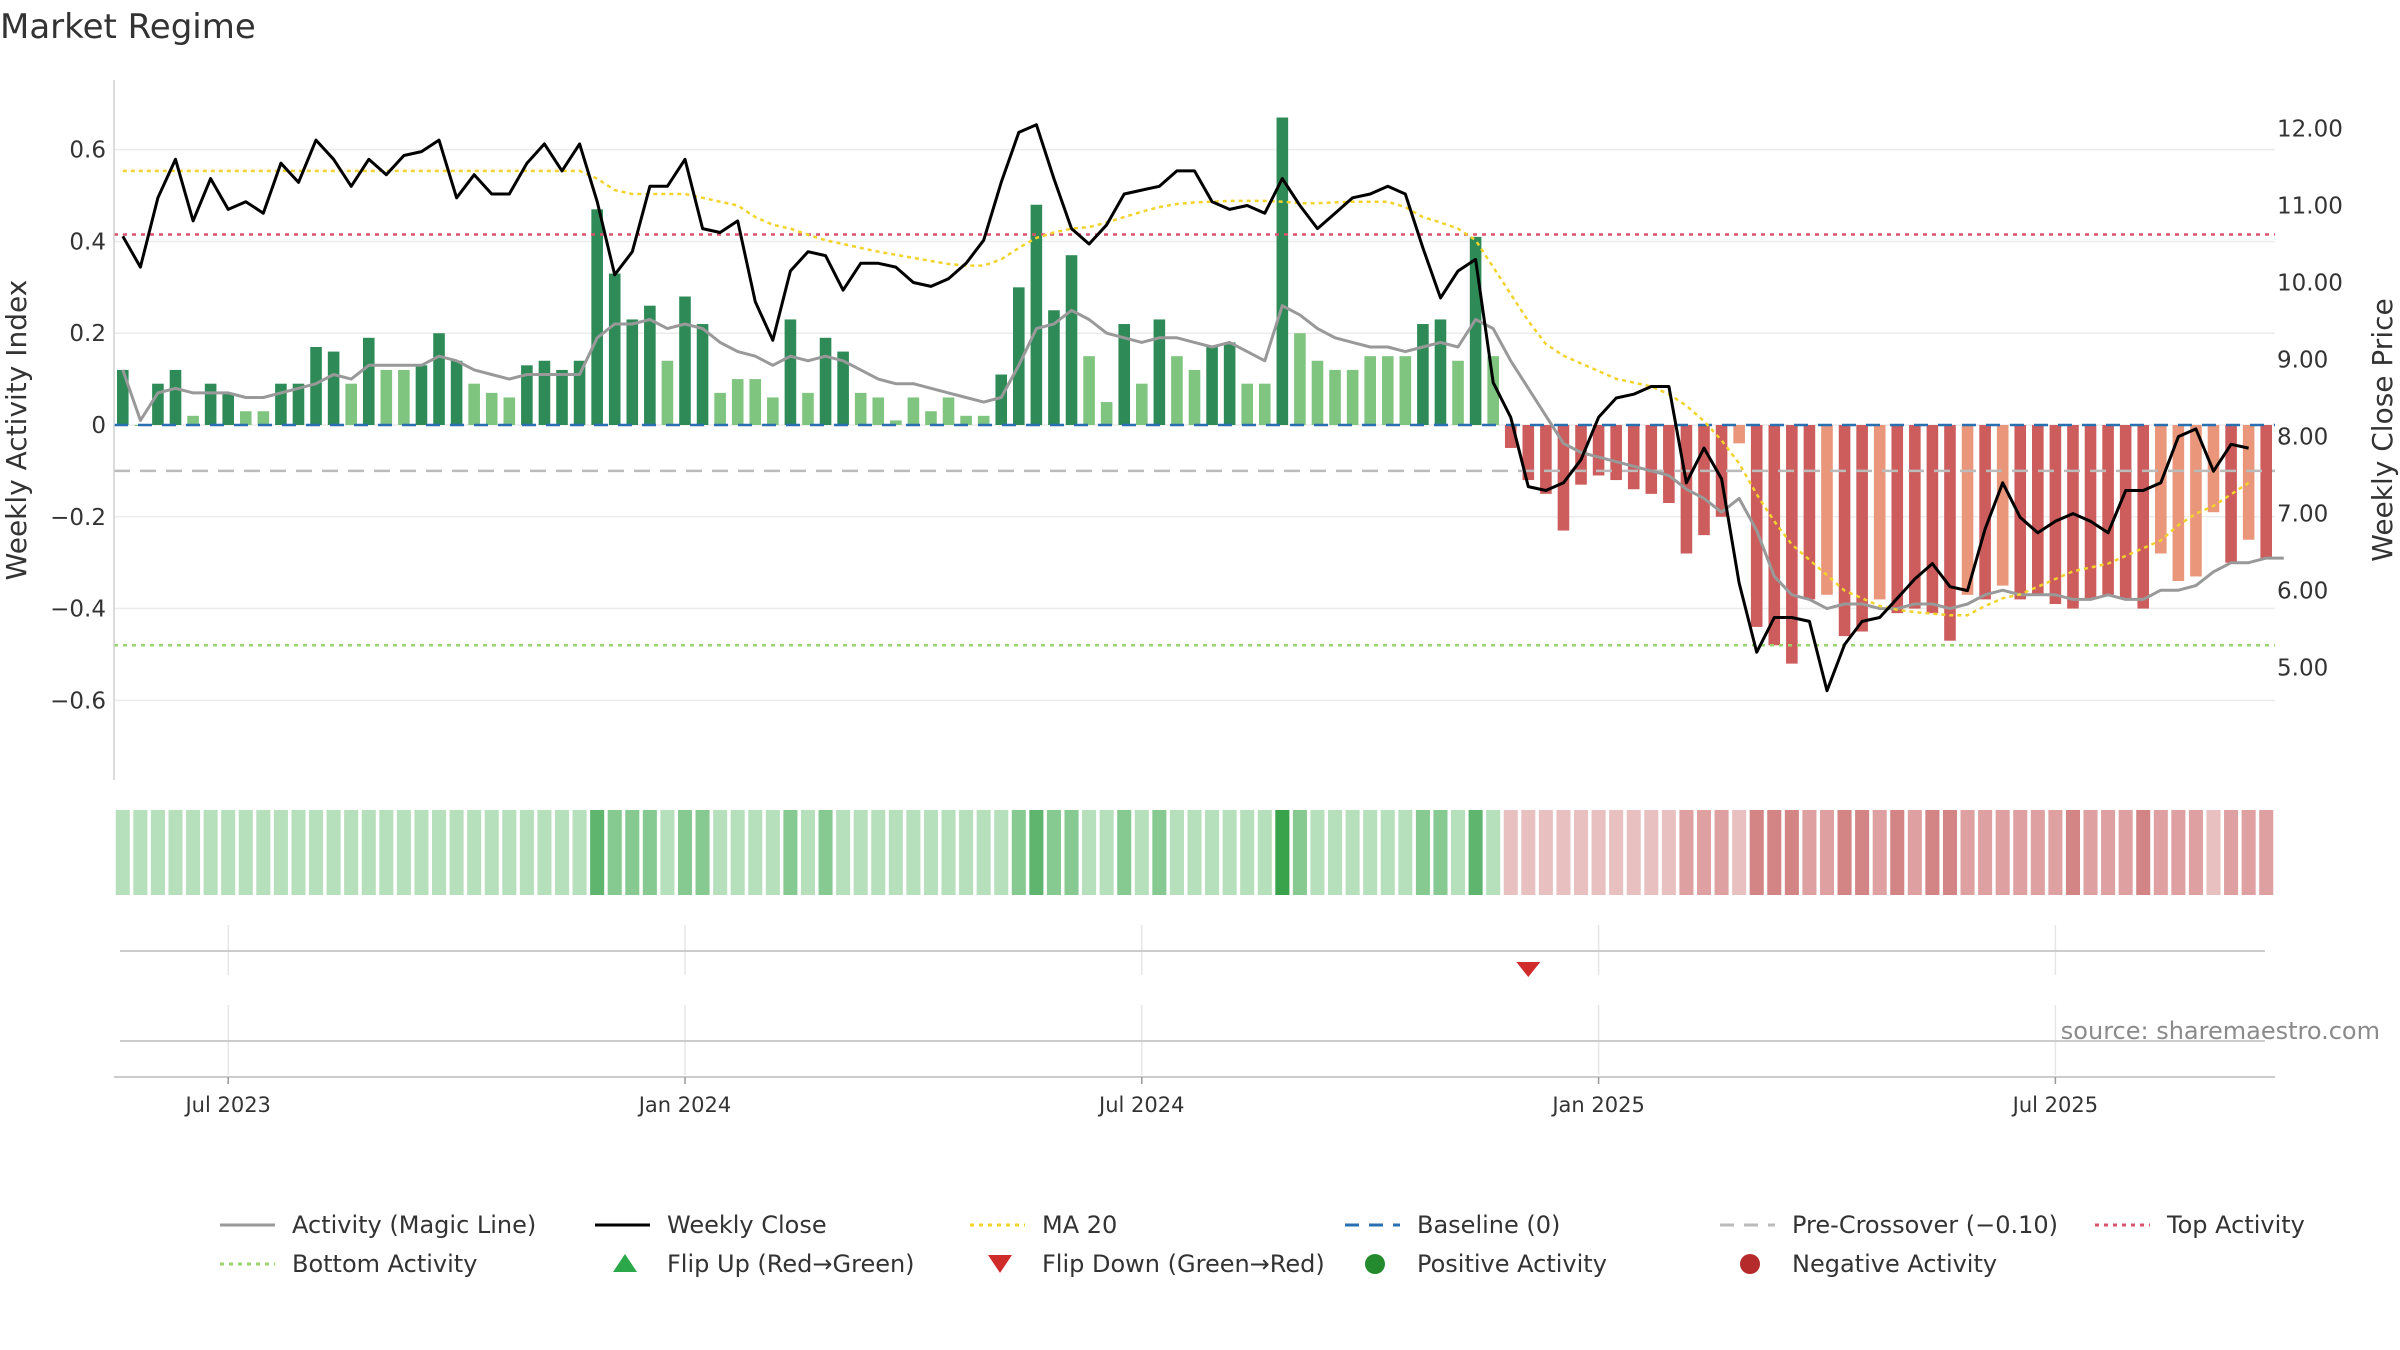 The image size is (2400, 1350). Describe the element at coordinates (764, 1264) in the screenshot. I see `legend-item-flipup: Flip Up (Red→Green)` at that location.